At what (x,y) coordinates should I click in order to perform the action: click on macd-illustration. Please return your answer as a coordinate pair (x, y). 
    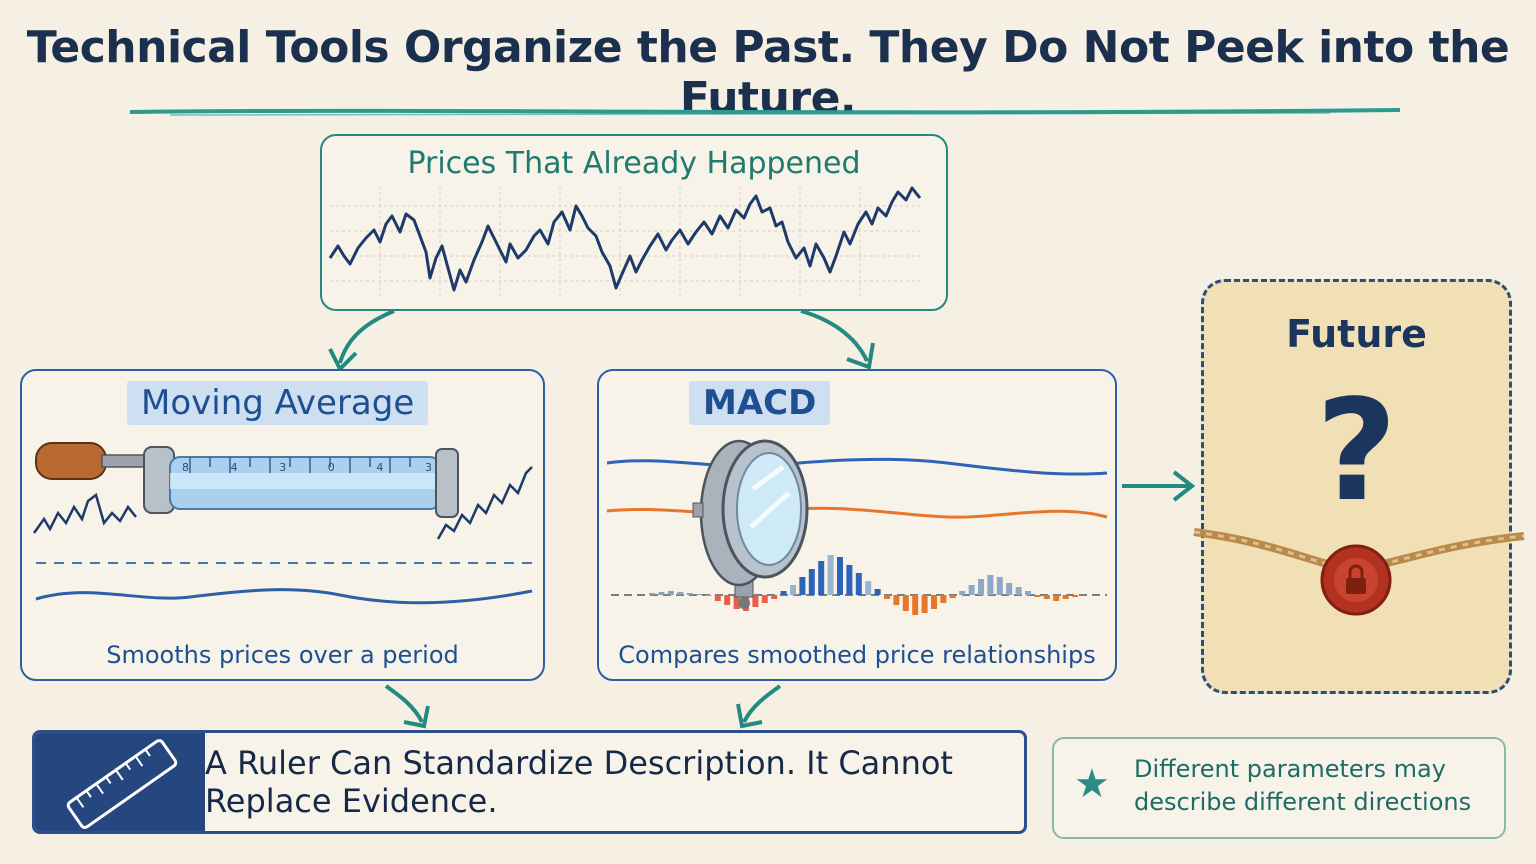
    Looking at the image, I should click on (857, 527).